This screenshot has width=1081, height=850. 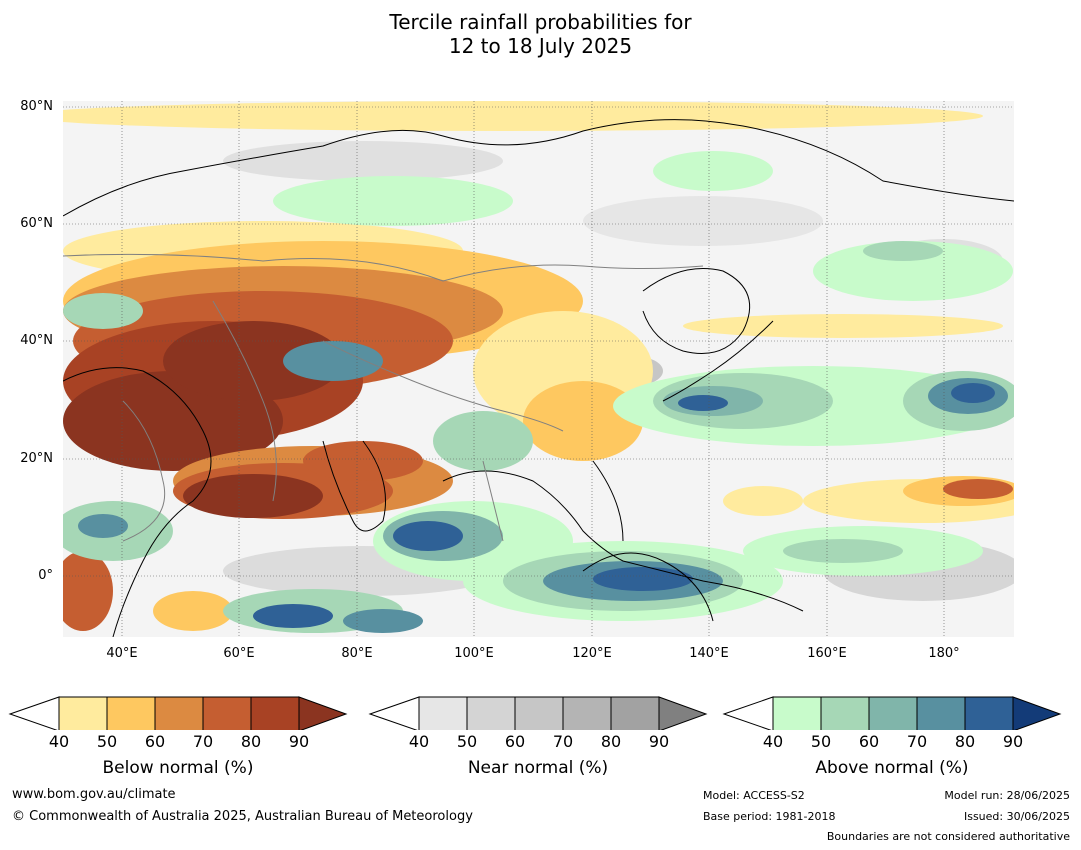 I want to click on colorbar-near-normal-swatches, so click(x=538, y=714).